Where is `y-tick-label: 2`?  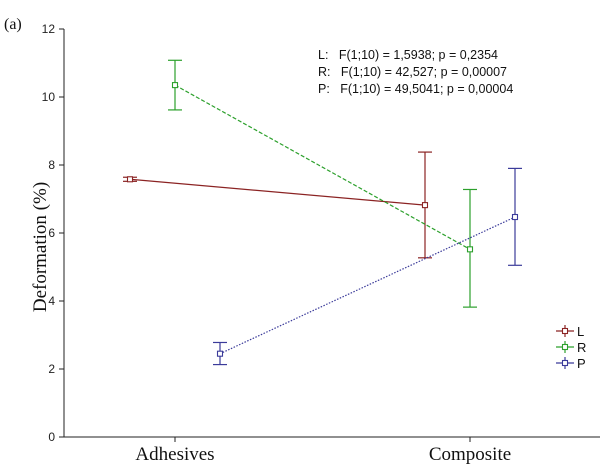 y-tick-label: 2 is located at coordinates (51, 369).